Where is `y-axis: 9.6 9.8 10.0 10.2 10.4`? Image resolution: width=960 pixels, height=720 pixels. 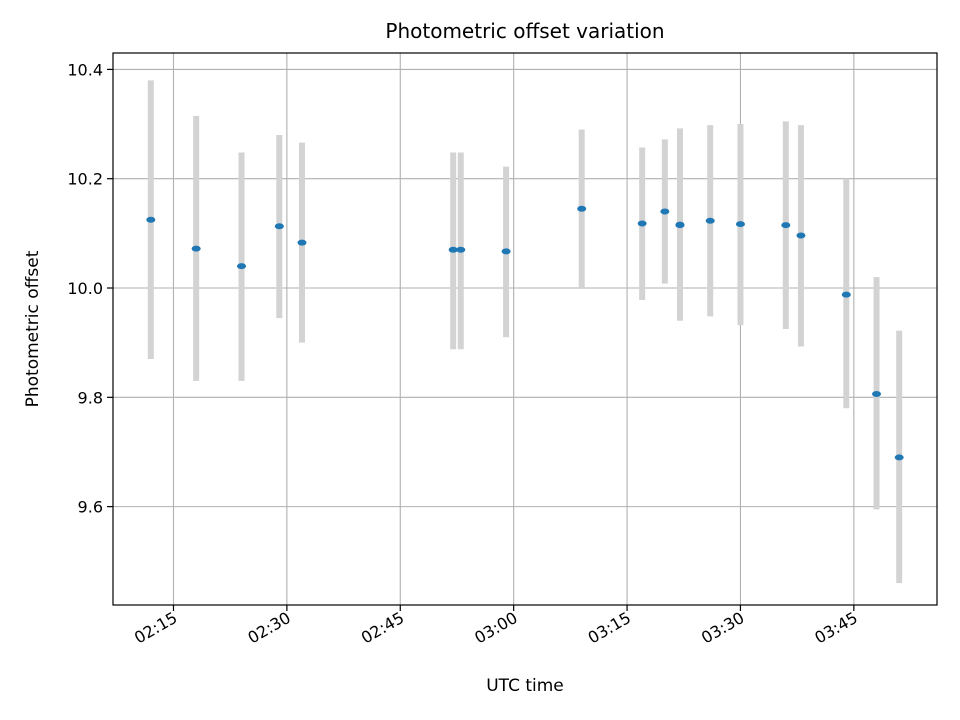
y-axis: 9.6 9.8 10.0 10.2 10.4 is located at coordinates (90, 288).